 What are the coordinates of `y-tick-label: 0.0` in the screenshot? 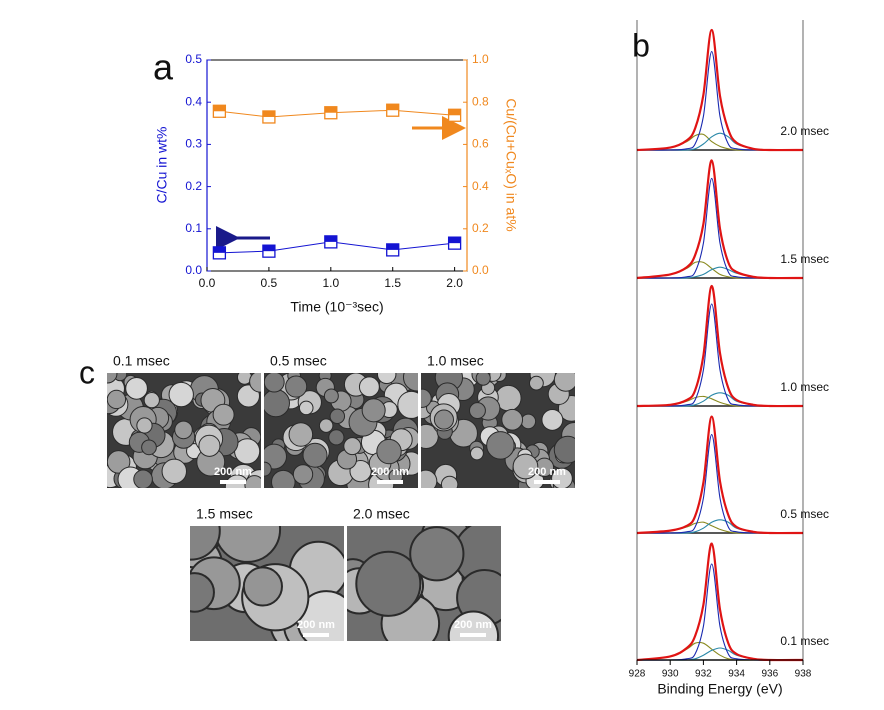 It's located at (193, 270).